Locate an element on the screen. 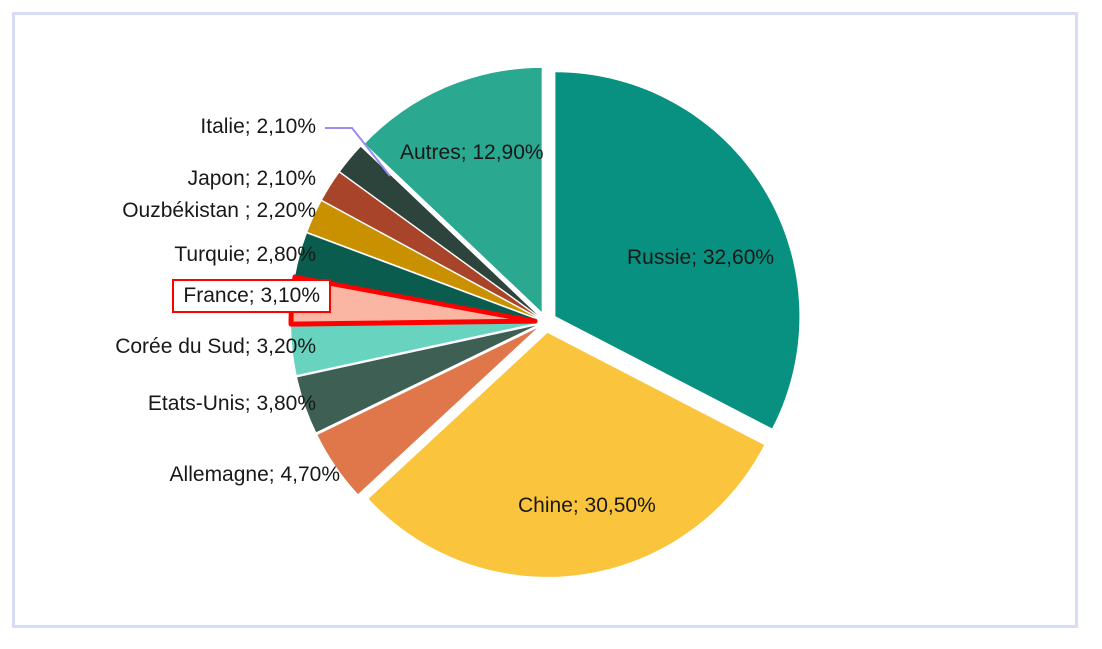 This screenshot has width=1102, height=649. pie-label-turquie: Turquie; 2,80% is located at coordinates (245, 254).